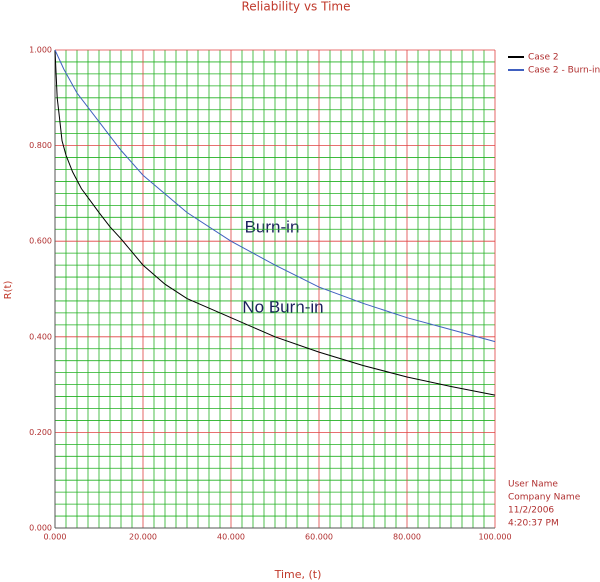  What do you see at coordinates (8, 290) in the screenshot?
I see `y-axis-label: R(t)` at bounding box center [8, 290].